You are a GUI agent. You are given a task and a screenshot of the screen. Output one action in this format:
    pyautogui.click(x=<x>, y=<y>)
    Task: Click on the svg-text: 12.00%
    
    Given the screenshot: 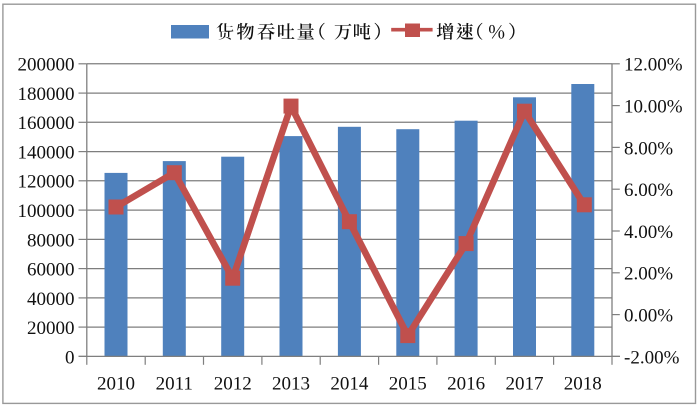 What is the action you would take?
    pyautogui.click(x=653, y=65)
    